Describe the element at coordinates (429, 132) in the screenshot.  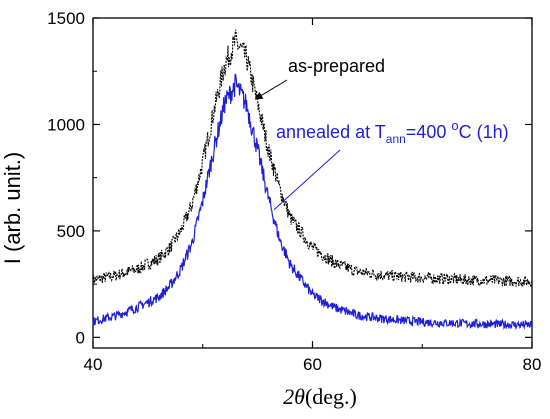
I see `annotation-annealed-after: =400` at that location.